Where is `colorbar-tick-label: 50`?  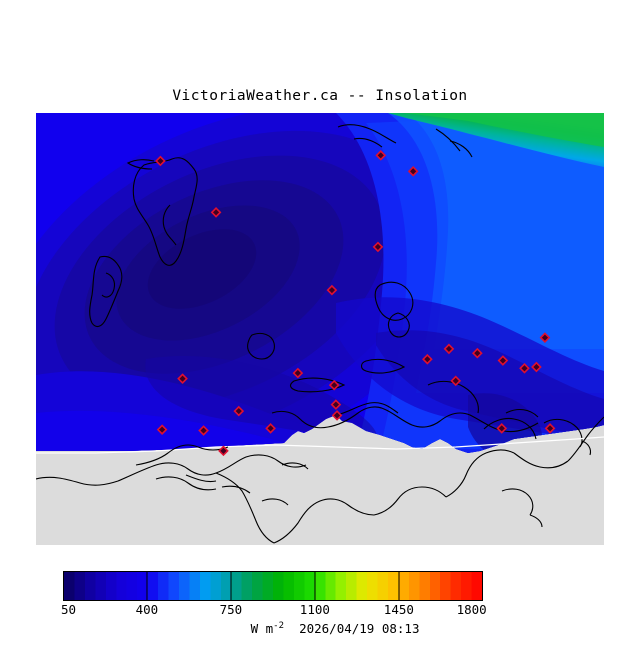 colorbar-tick-label: 50 is located at coordinates (69, 609).